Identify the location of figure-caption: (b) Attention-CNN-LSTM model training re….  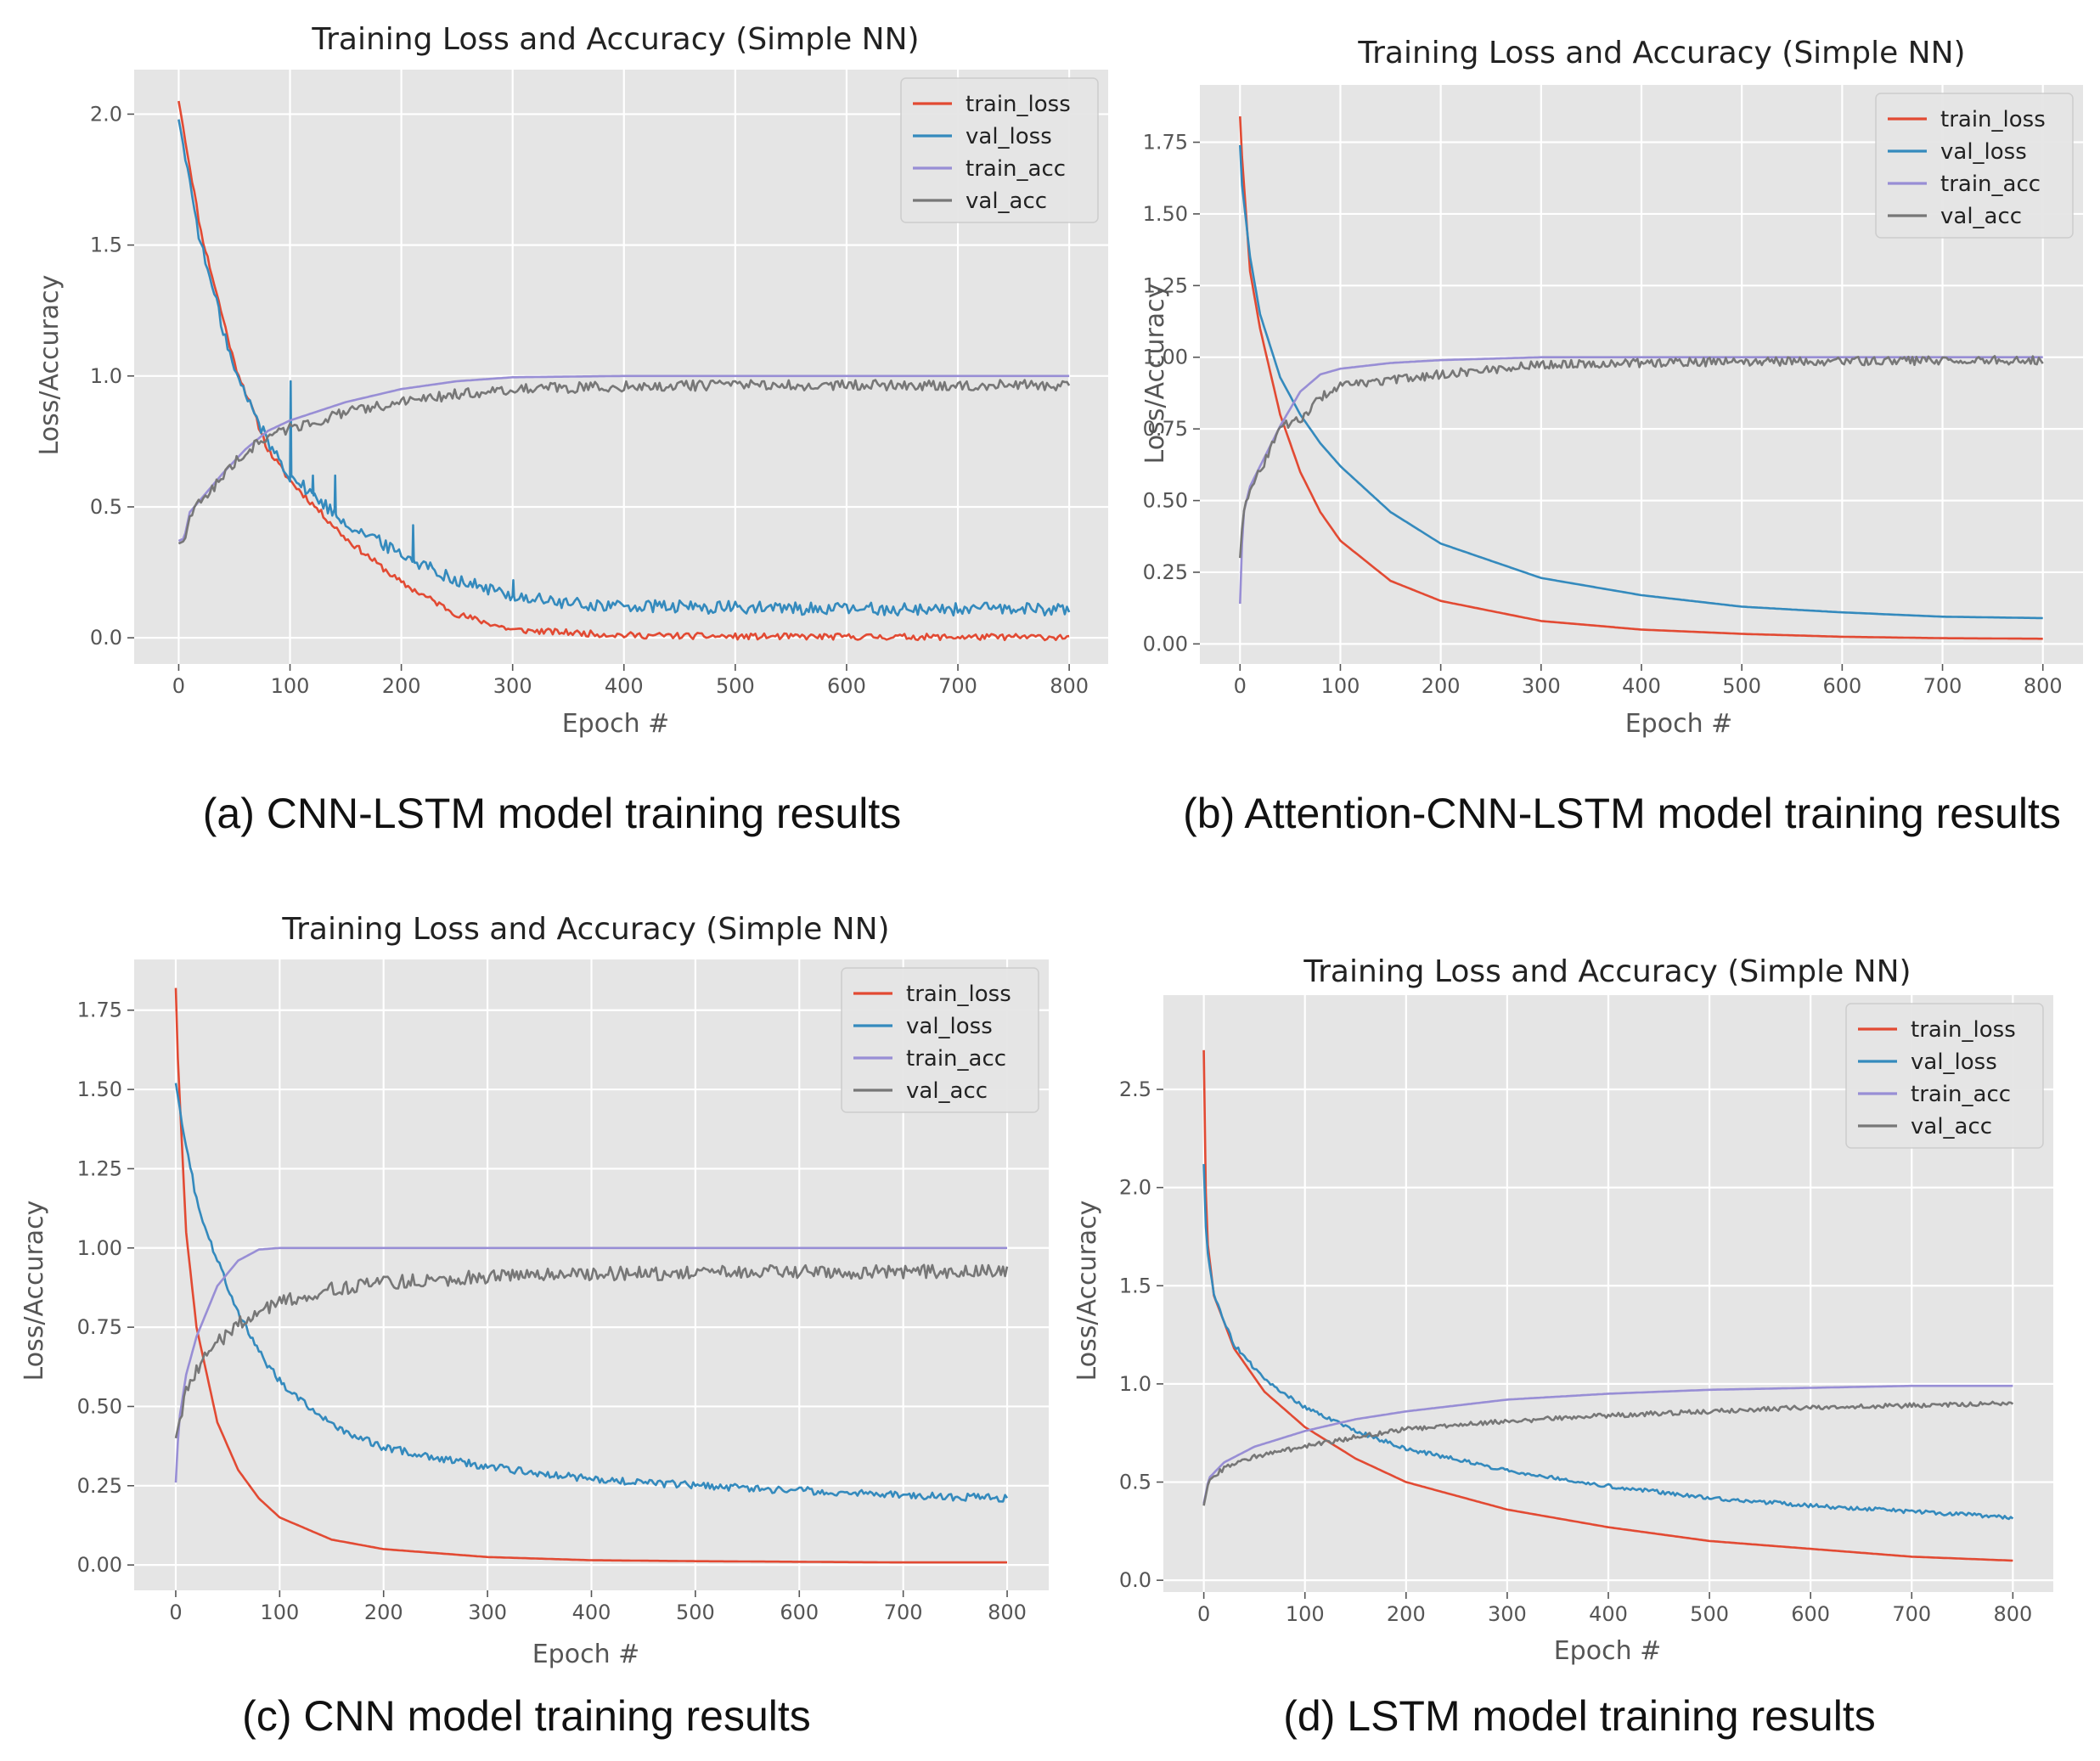
(1622, 813).